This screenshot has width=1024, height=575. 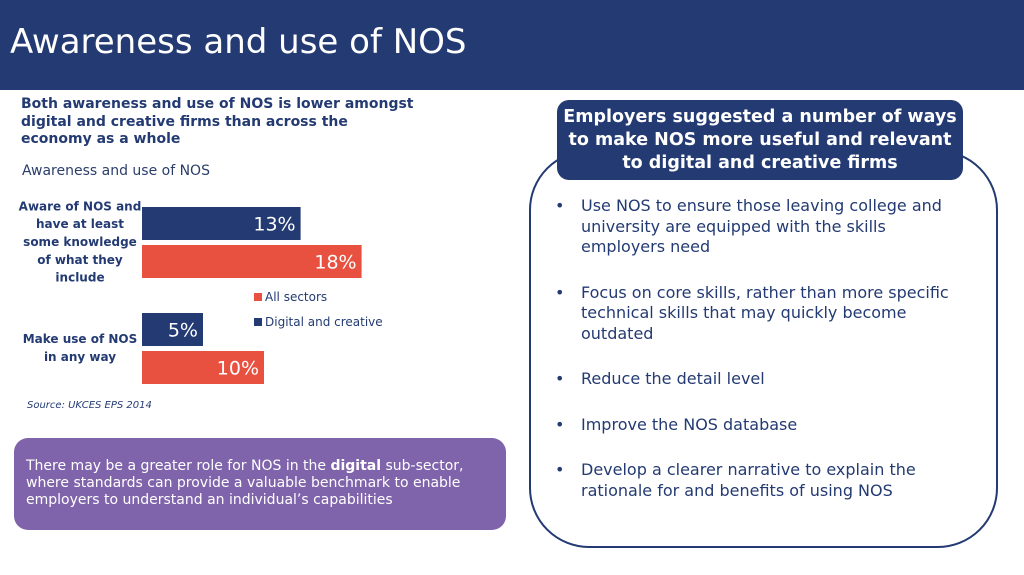 What do you see at coordinates (274, 225) in the screenshot?
I see `data-label: 13%` at bounding box center [274, 225].